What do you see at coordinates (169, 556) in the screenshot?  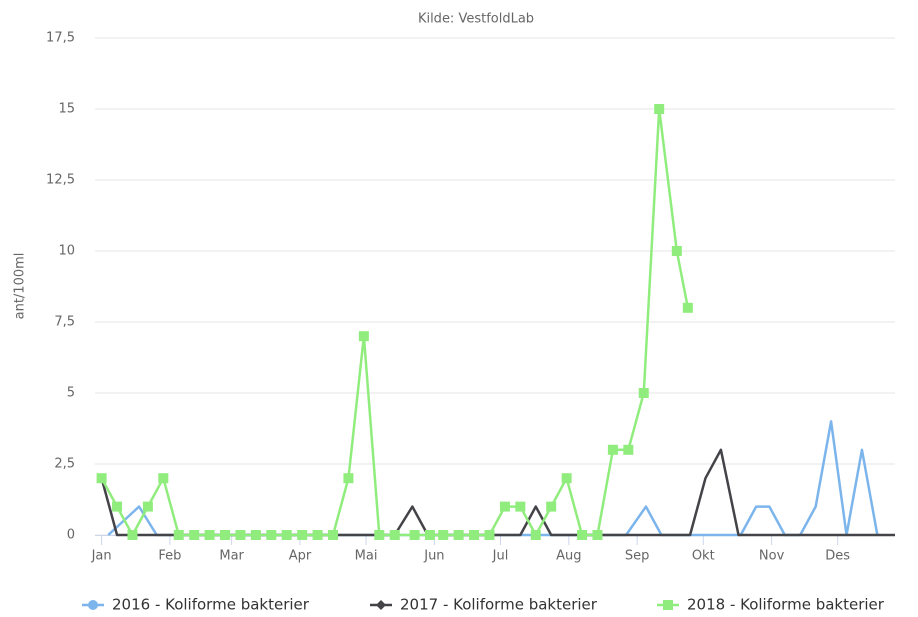 I see `x-tick-label: Feb` at bounding box center [169, 556].